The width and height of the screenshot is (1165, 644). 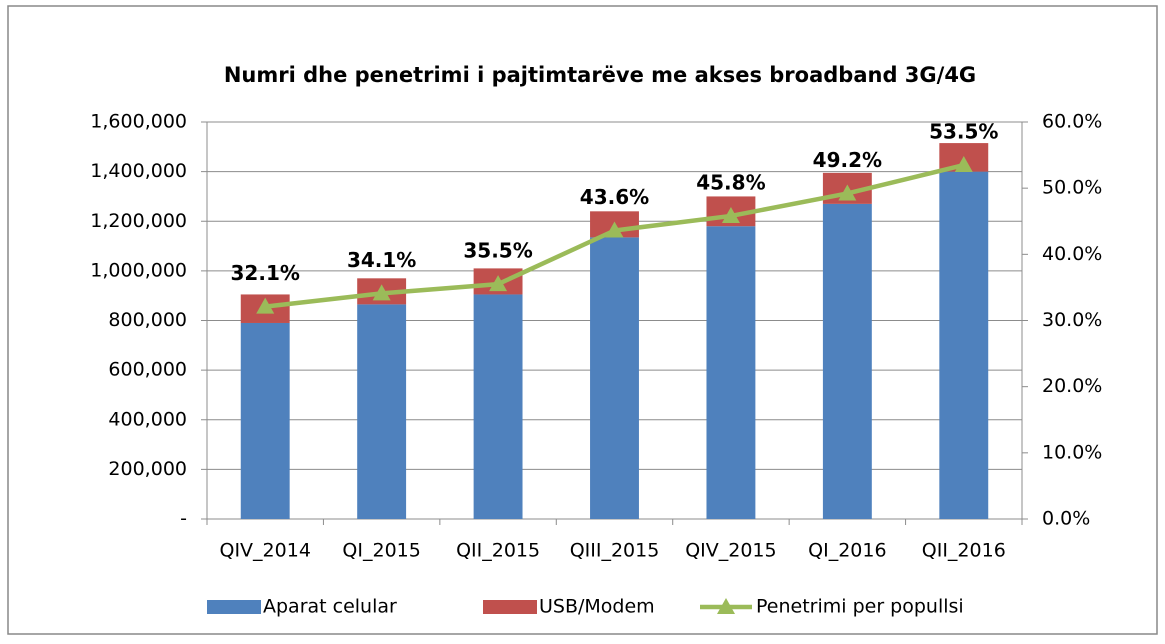 I want to click on y-tick-label: 800,000, so click(x=147, y=320).